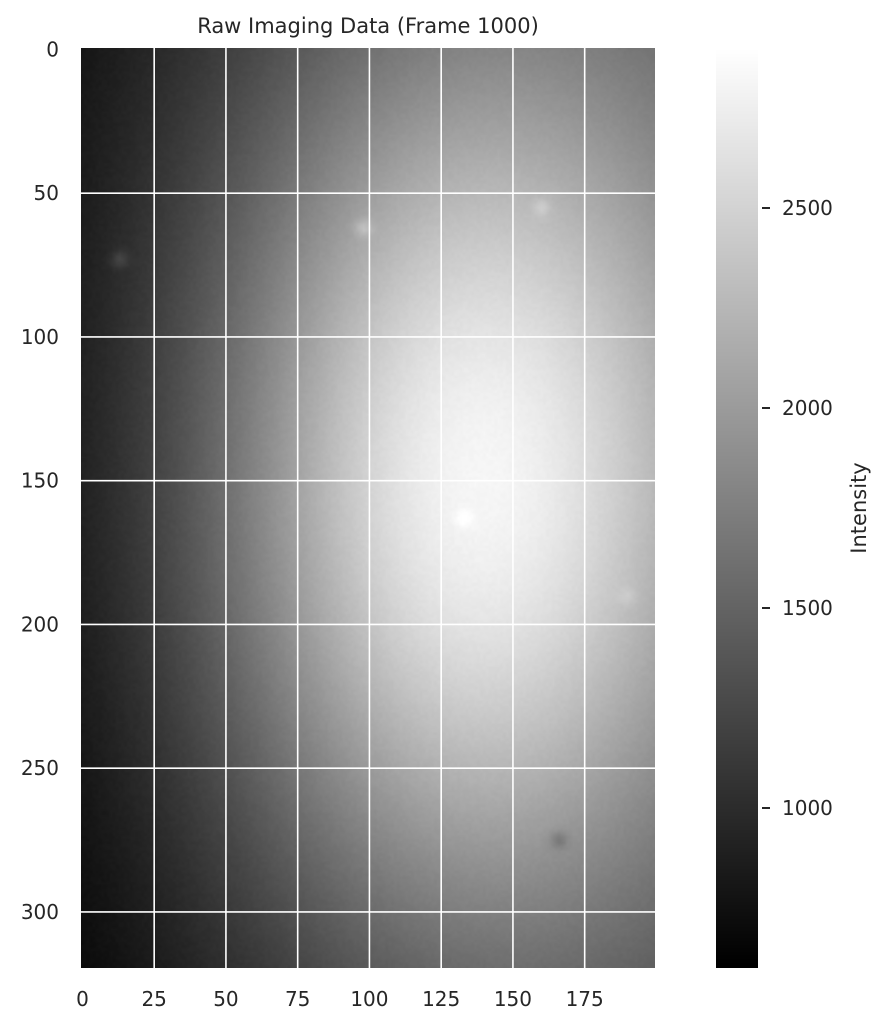 The height and width of the screenshot is (1032, 885). I want to click on y-tick-label: 100, so click(40, 337).